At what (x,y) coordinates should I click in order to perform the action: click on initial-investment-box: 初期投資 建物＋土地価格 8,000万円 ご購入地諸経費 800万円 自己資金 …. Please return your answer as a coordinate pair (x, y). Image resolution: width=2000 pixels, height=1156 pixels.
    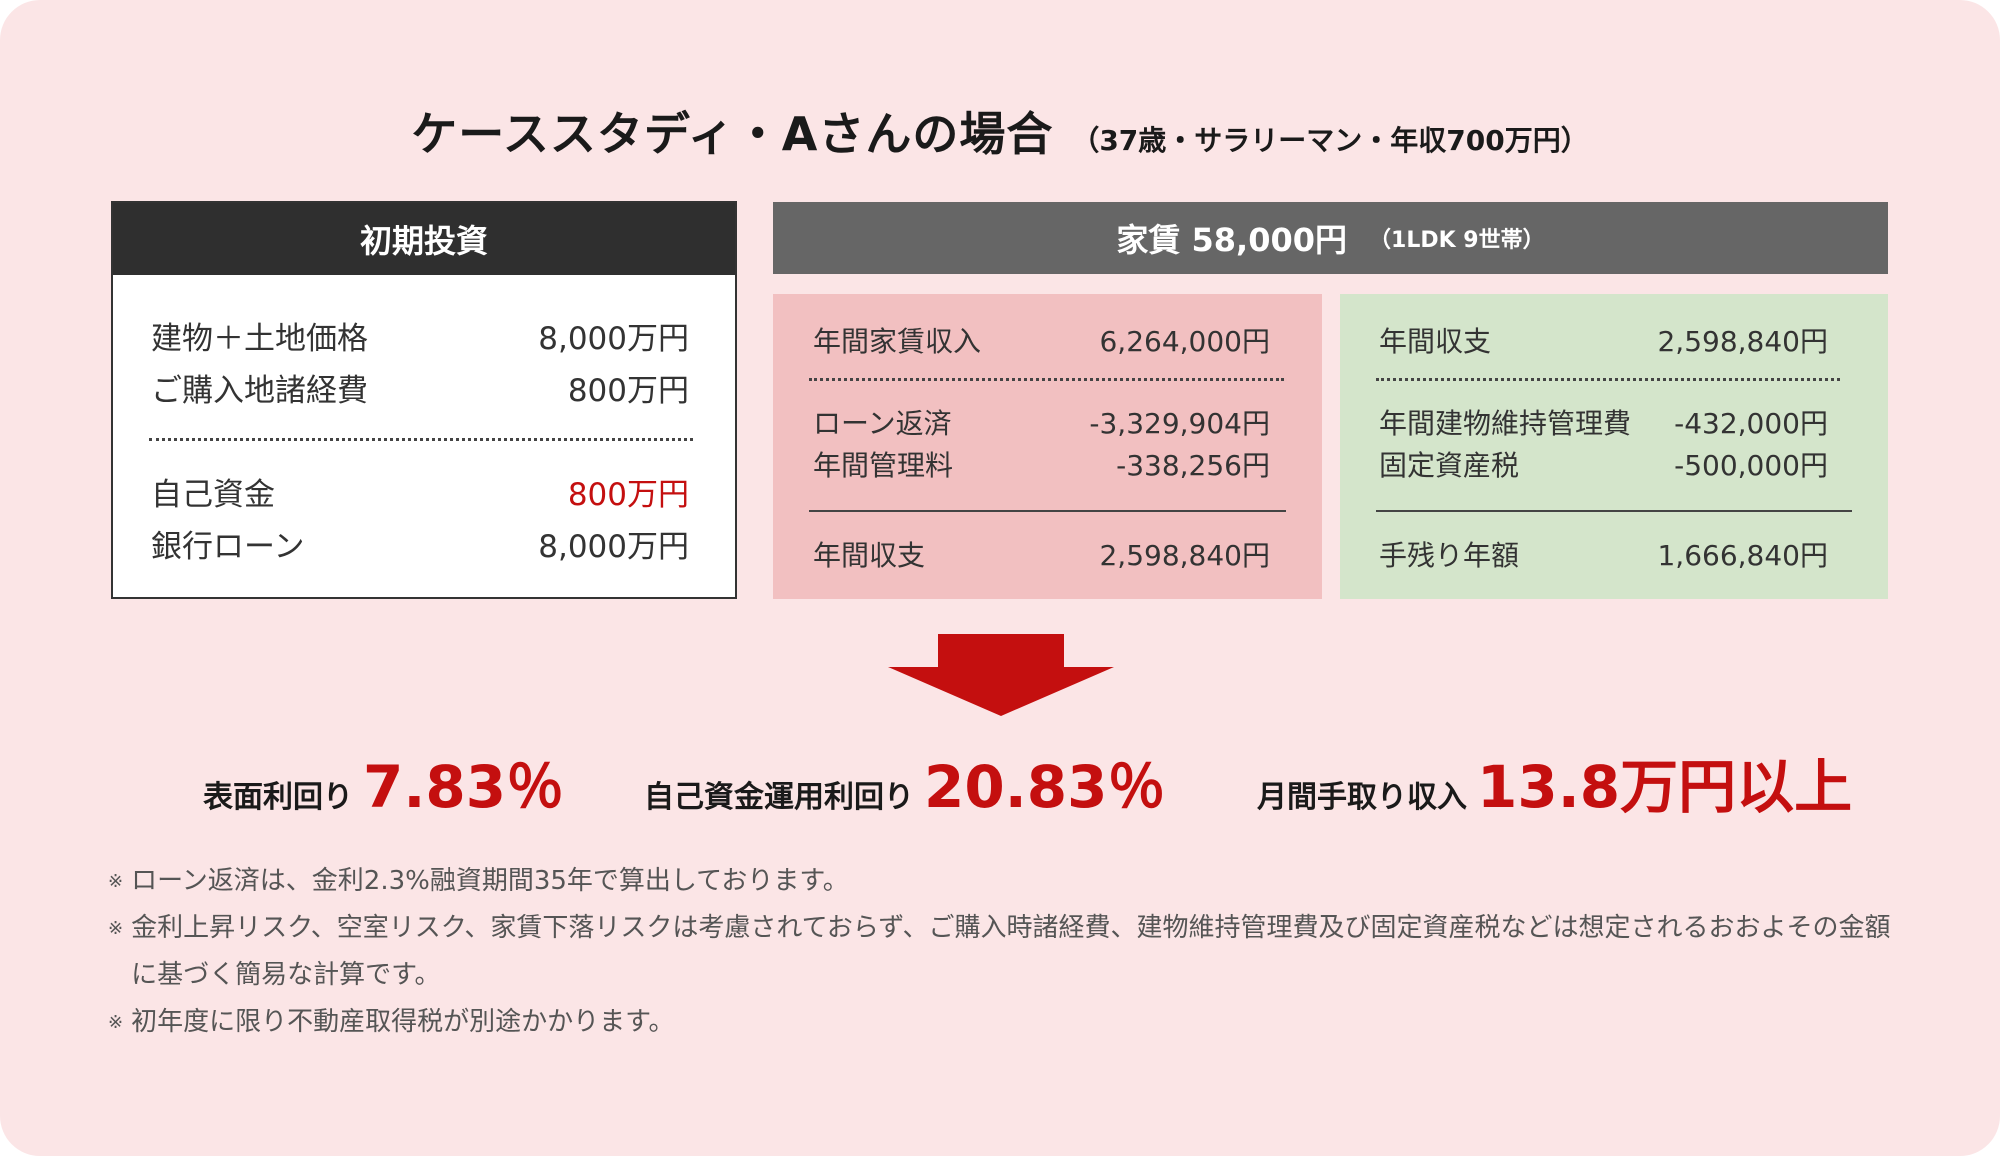
    Looking at the image, I should click on (424, 400).